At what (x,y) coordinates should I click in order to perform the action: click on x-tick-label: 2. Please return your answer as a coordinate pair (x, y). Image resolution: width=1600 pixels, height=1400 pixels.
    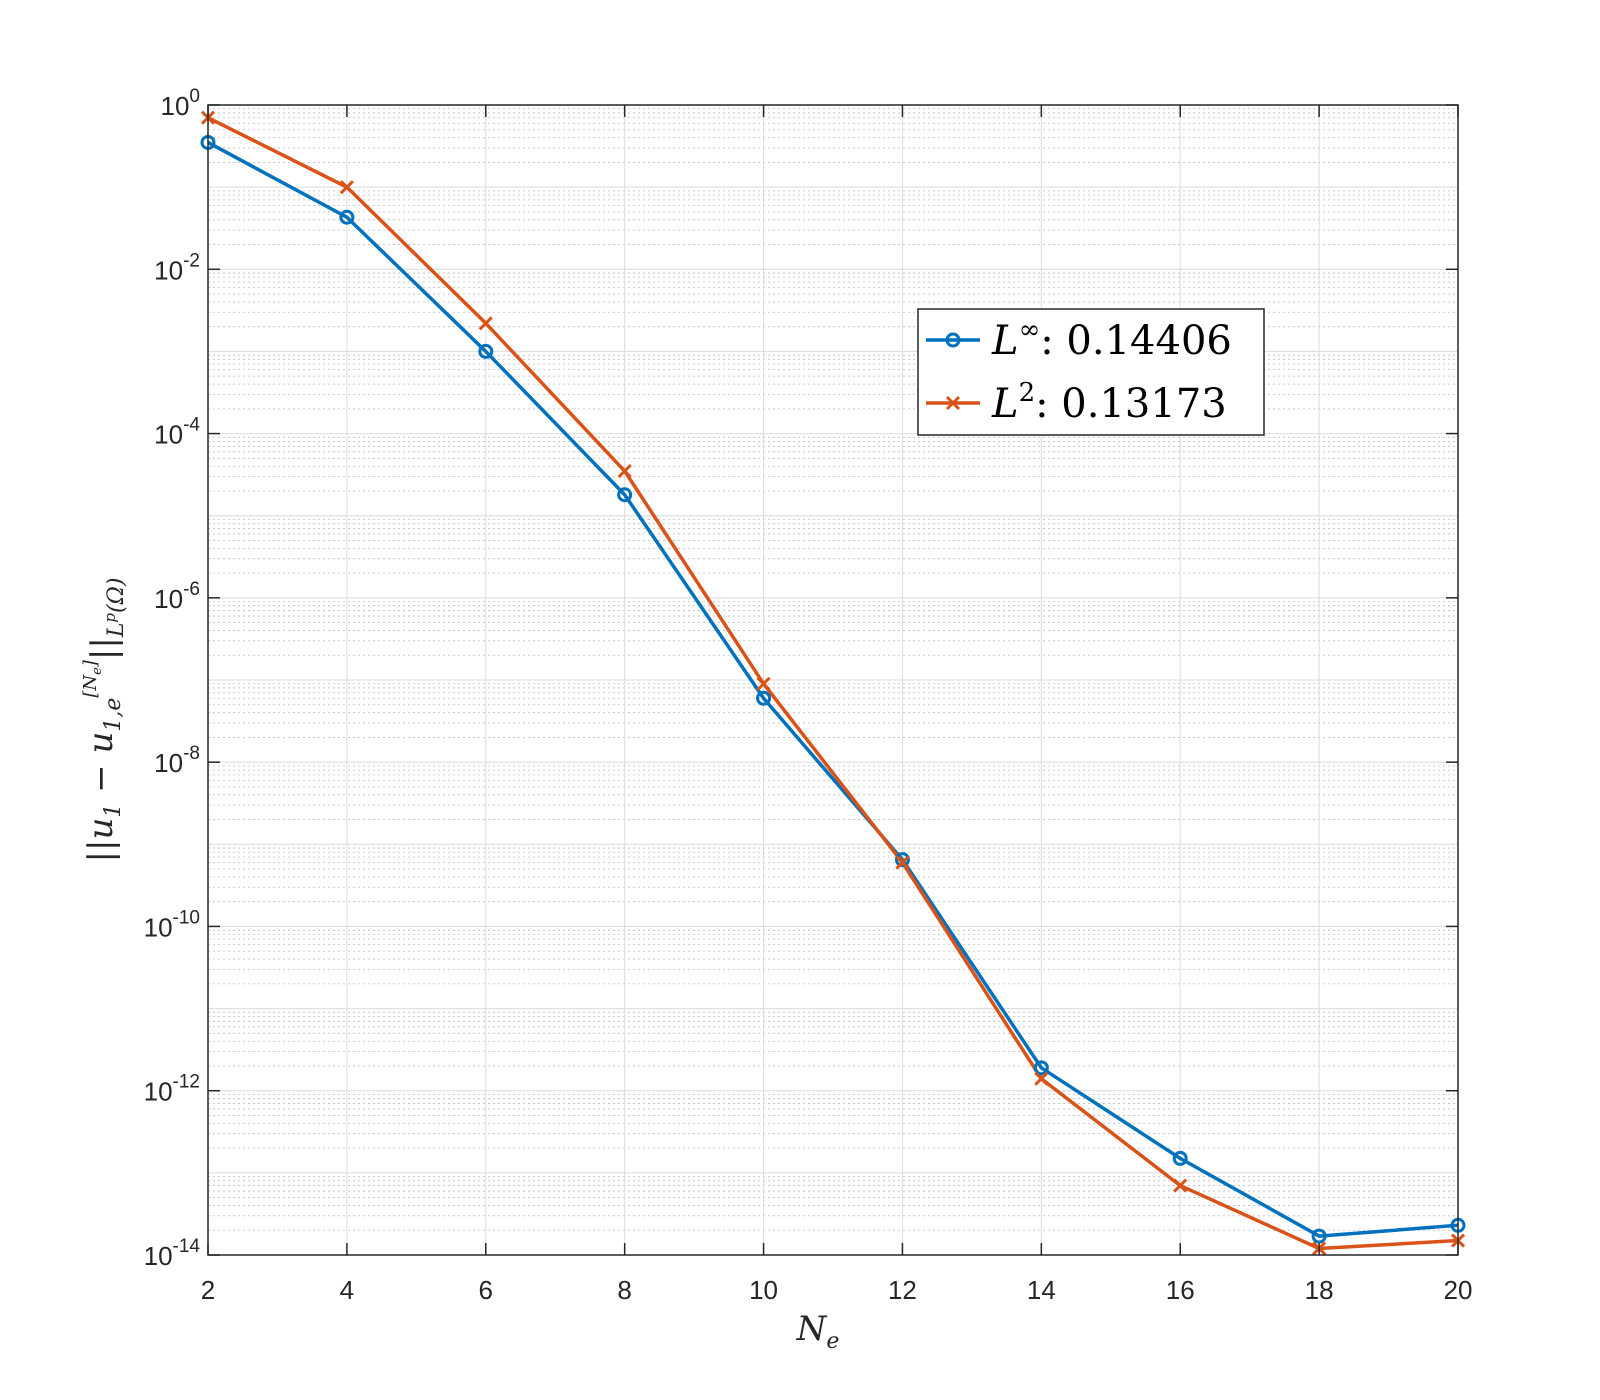
    Looking at the image, I should click on (208, 1290).